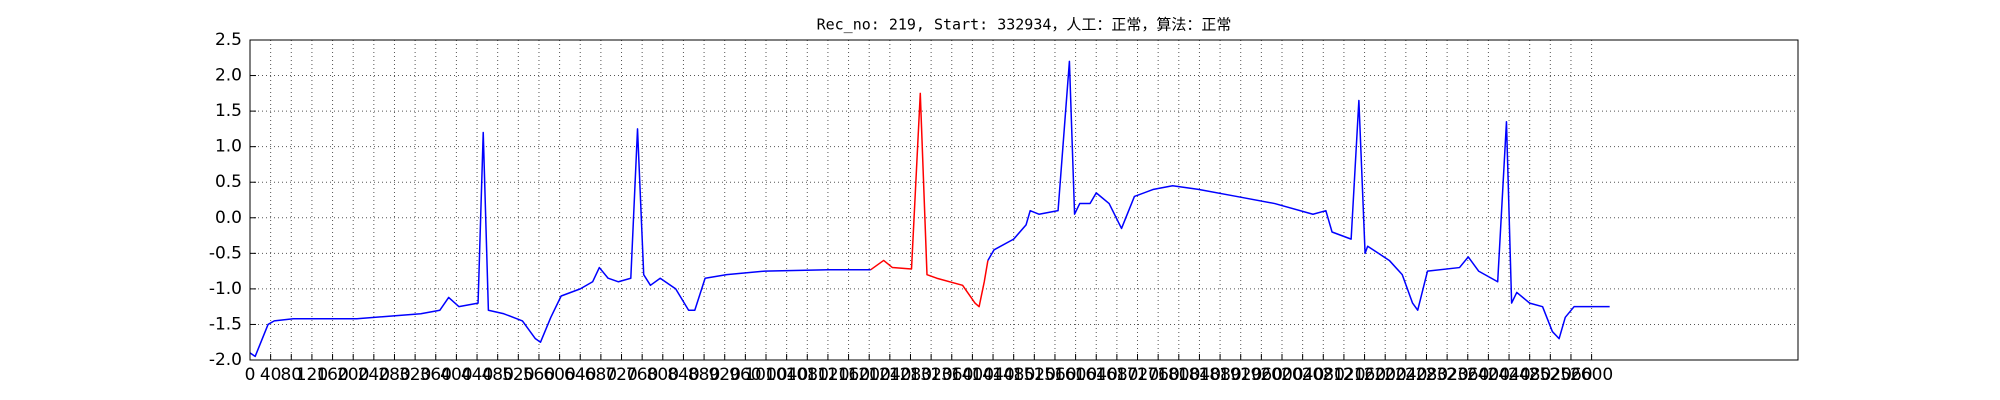 Image resolution: width=2000 pixels, height=400 pixels. I want to click on x-tick-label: 1320, so click(930, 375).